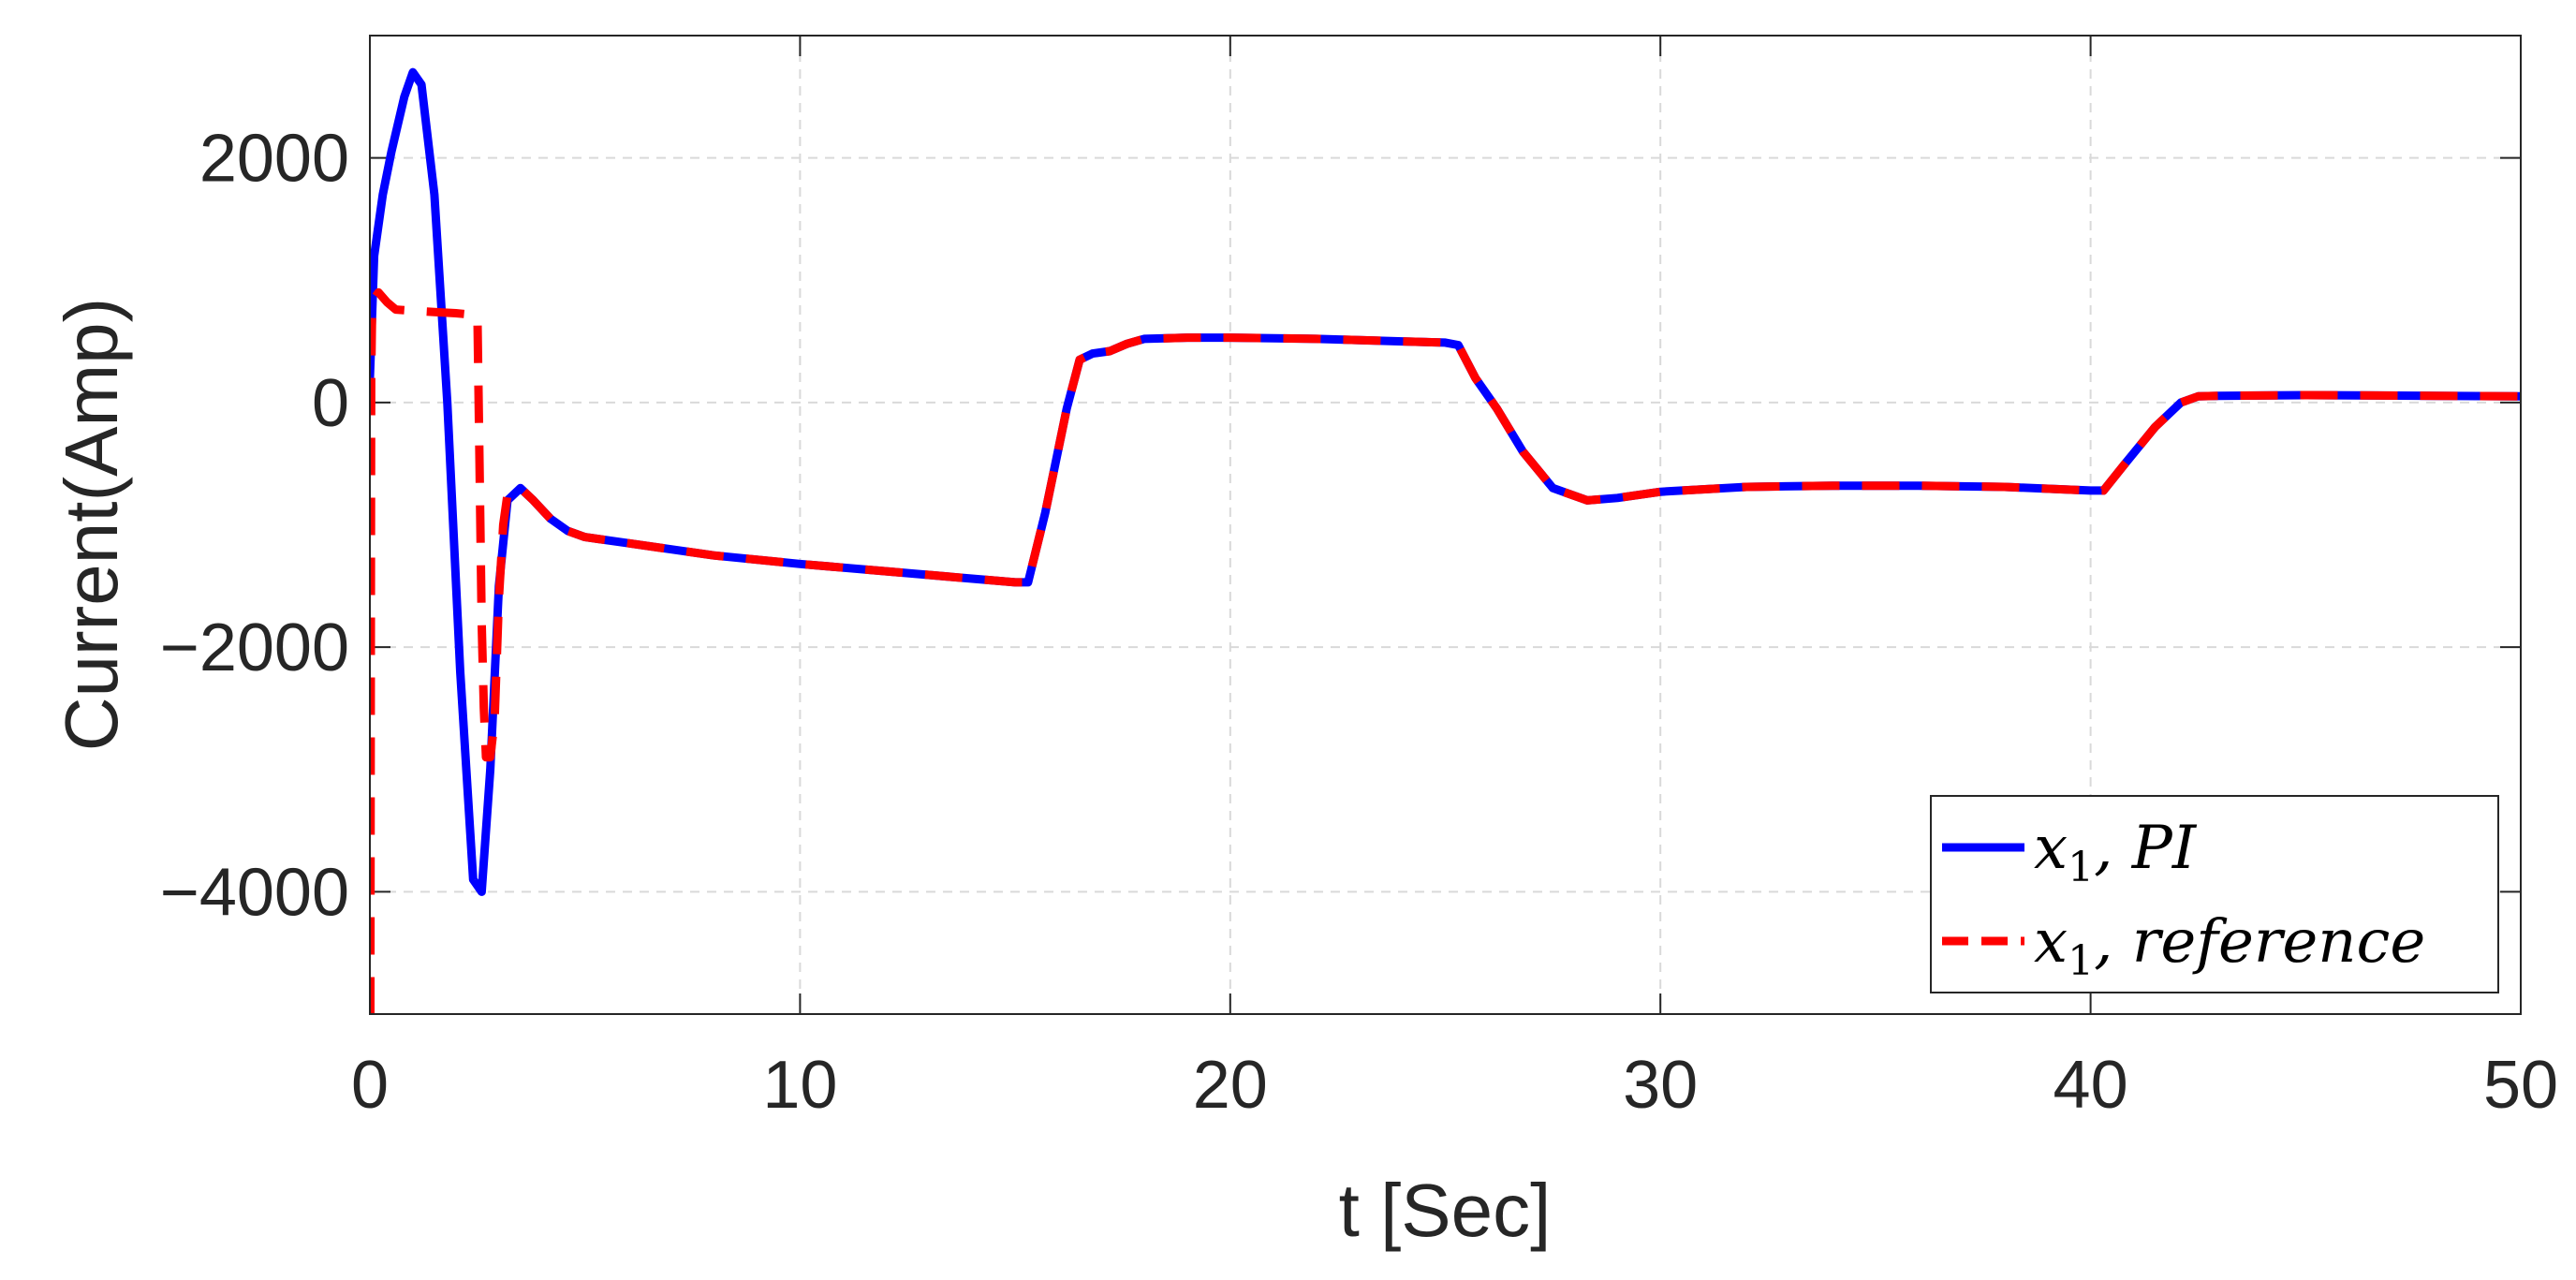  I want to click on legend: x1, PI x1, reference, so click(2214, 894).